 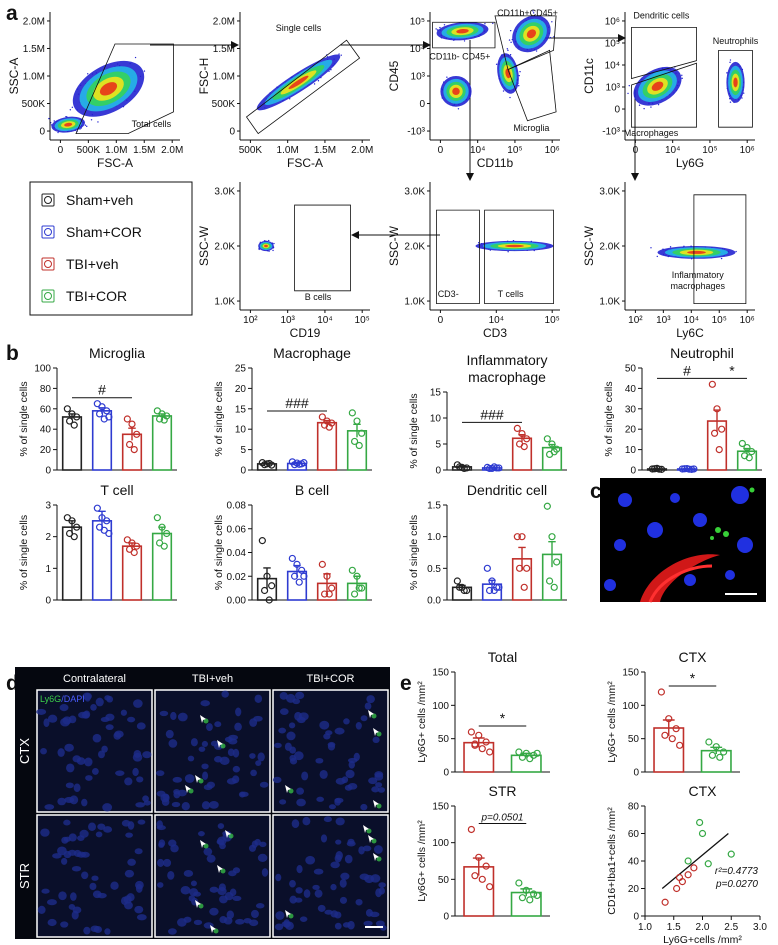 What do you see at coordinates (94, 679) in the screenshot?
I see `column-label: Contralateral` at bounding box center [94, 679].